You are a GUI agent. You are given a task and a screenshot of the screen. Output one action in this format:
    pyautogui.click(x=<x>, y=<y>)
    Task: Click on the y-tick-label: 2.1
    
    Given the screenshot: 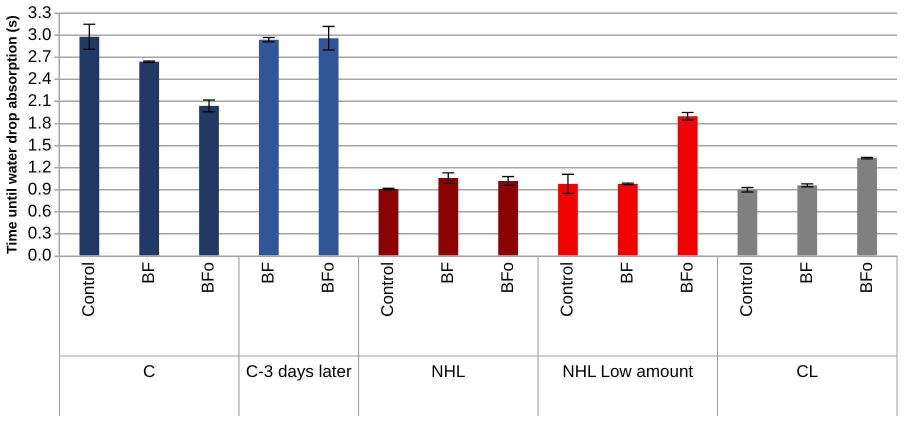 What is the action you would take?
    pyautogui.click(x=40, y=100)
    